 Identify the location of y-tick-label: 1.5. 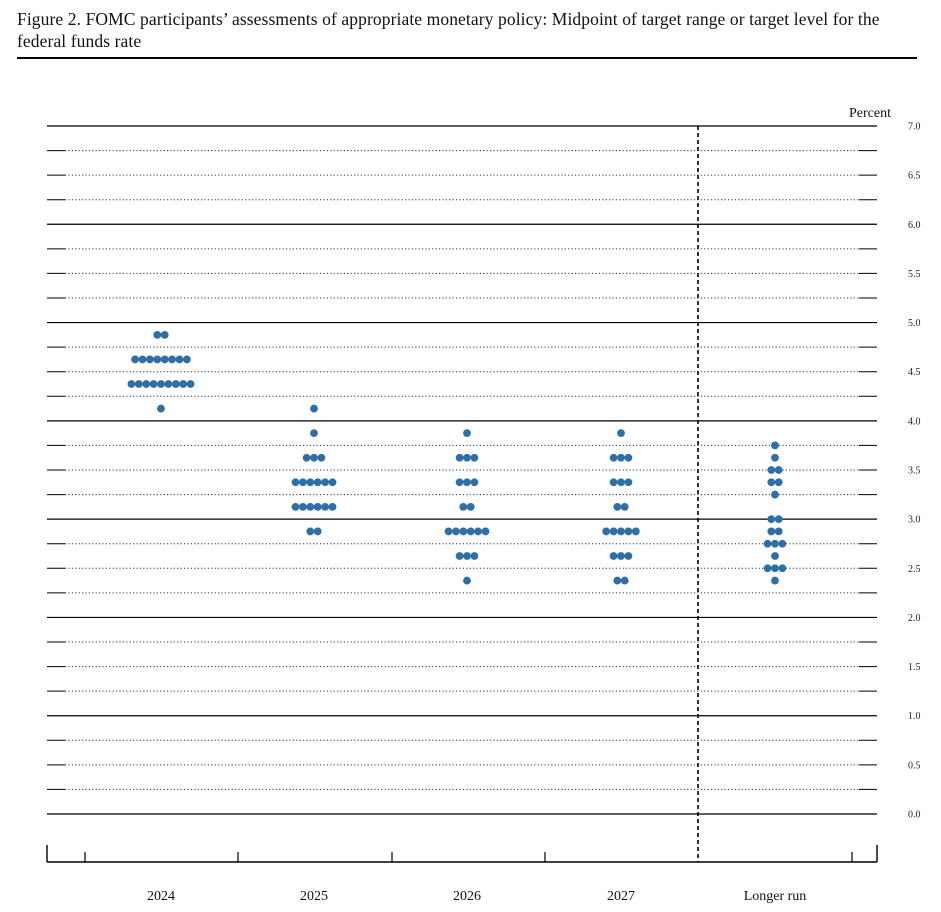
(914, 667).